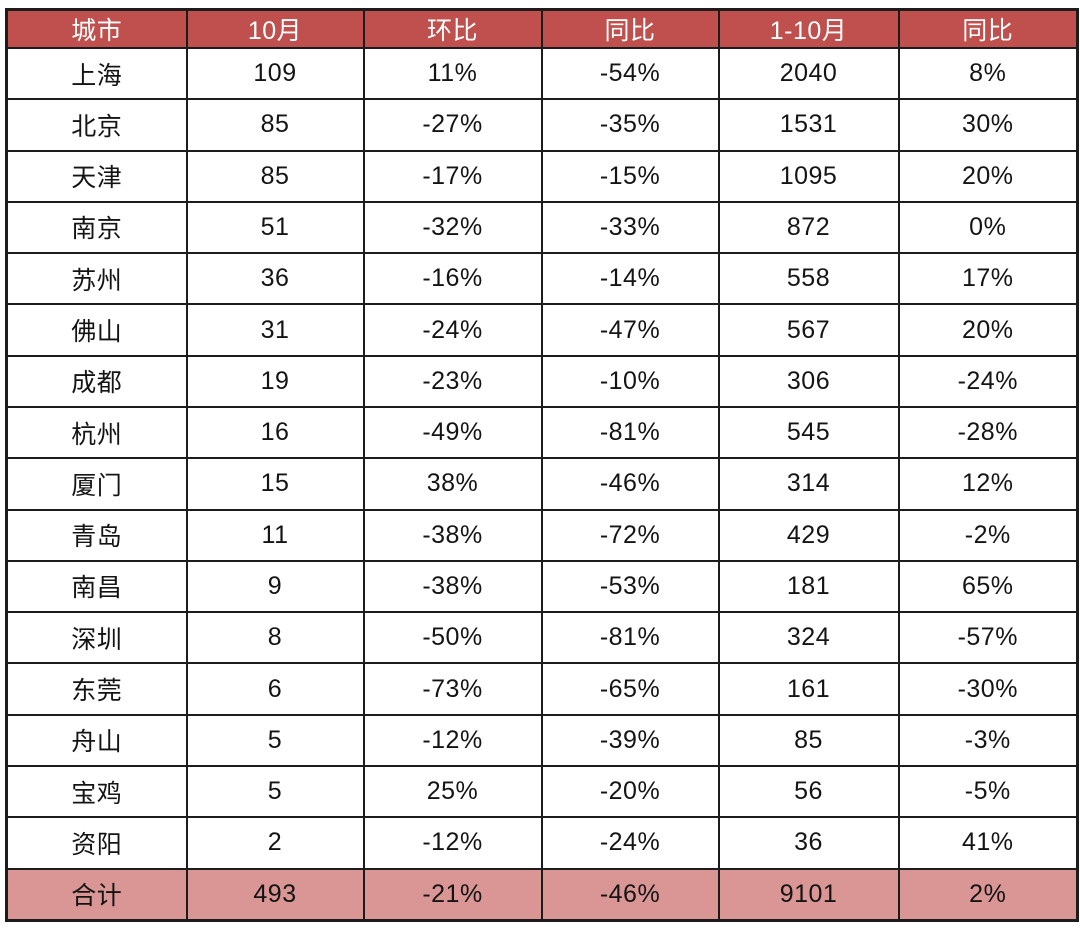 The height and width of the screenshot is (928, 1080). What do you see at coordinates (275, 894) in the screenshot?
I see `total-value-cell: 493` at bounding box center [275, 894].